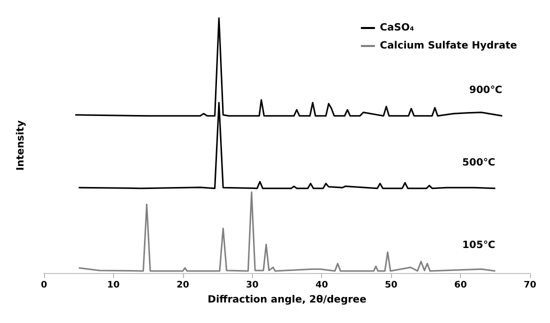  What do you see at coordinates (321, 285) in the screenshot?
I see `x-tick-label: 40` at bounding box center [321, 285].